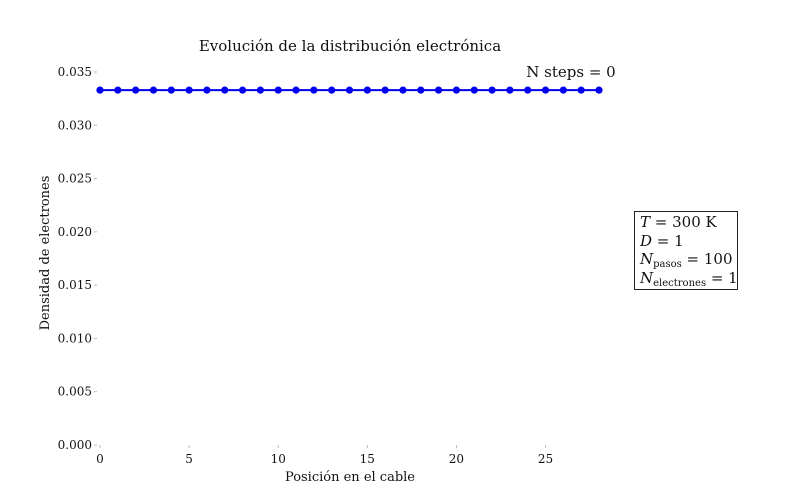 The width and height of the screenshot is (800, 500). I want to click on electrons-value: = 1, so click(722, 277).